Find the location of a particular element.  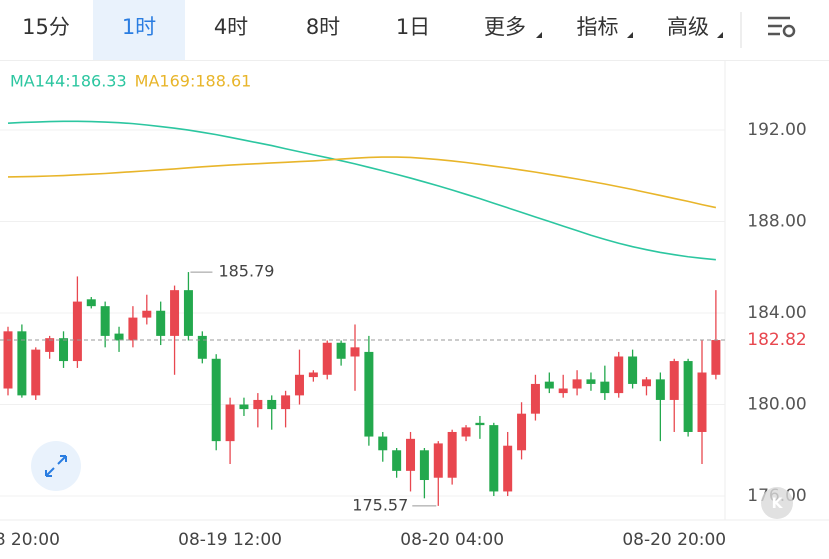

x-tick-label: 08-18 20:00 is located at coordinates (30, 540).